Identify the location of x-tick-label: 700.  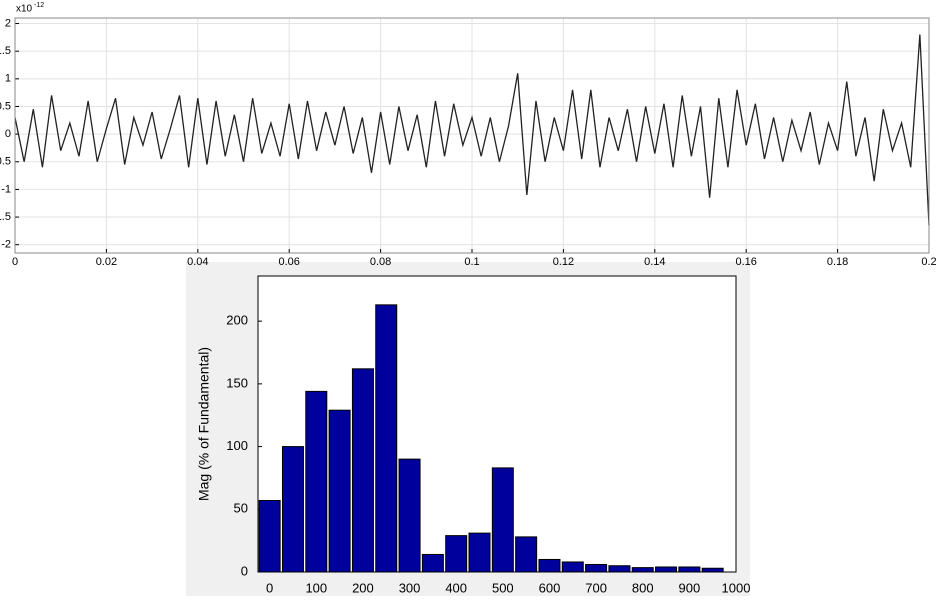
(596, 587).